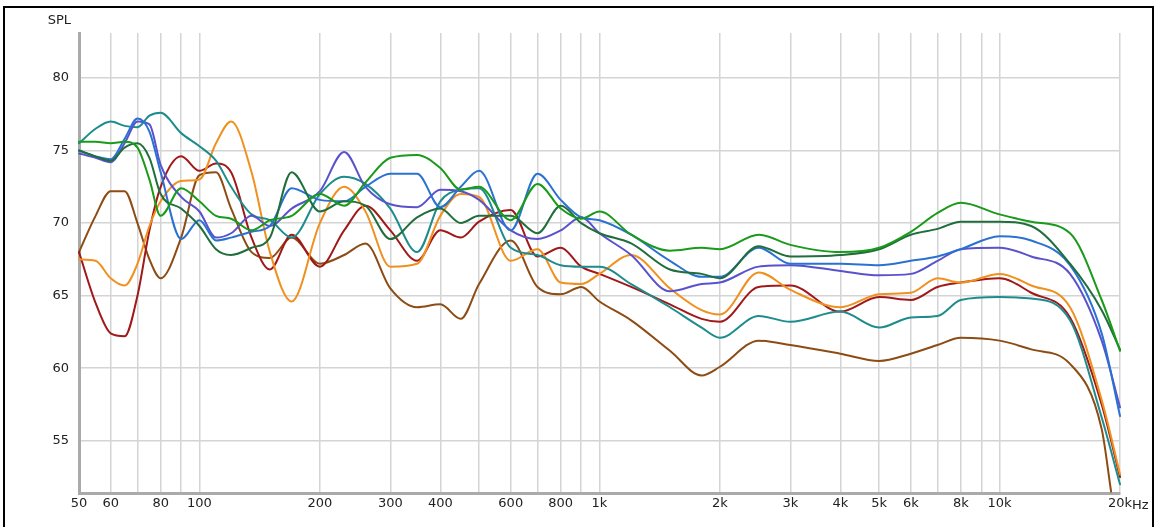 The width and height of the screenshot is (1159, 527). I want to click on x-tick-label: 4k, so click(840, 503).